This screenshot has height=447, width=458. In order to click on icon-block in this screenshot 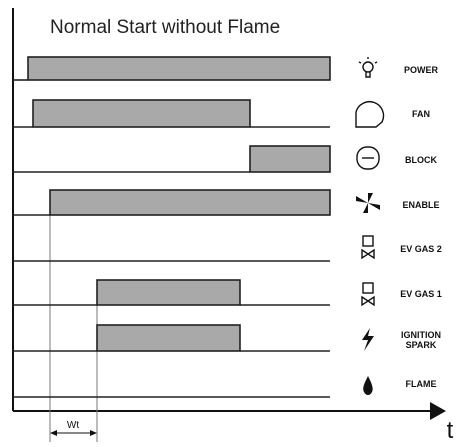, I will do `click(368, 158)`.